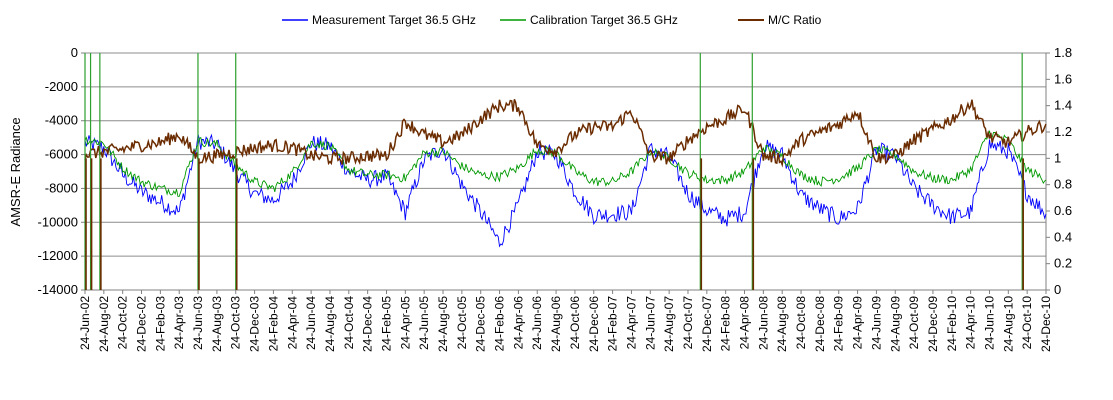 The image size is (1113, 400). I want to click on y2-tick-label: 0.2, so click(1063, 263).